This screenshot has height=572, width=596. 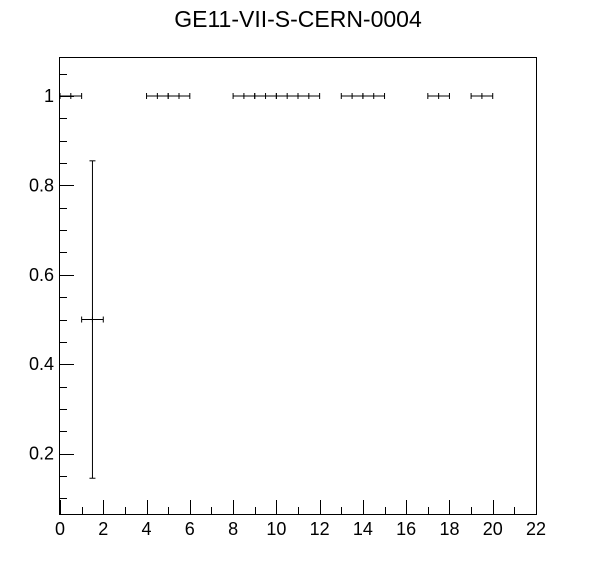 I want to click on x-tick-label: 12, so click(x=320, y=529).